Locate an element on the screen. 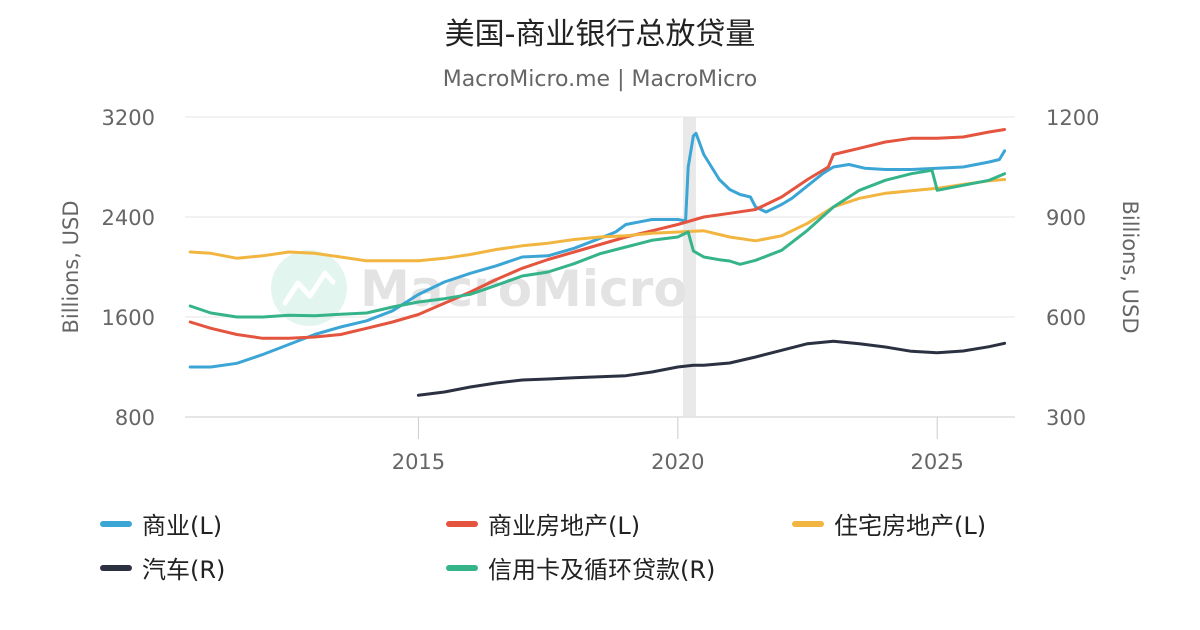 The height and width of the screenshot is (630, 1200). legend-item: 信用卡及循环贷款(R) is located at coordinates (580, 567).